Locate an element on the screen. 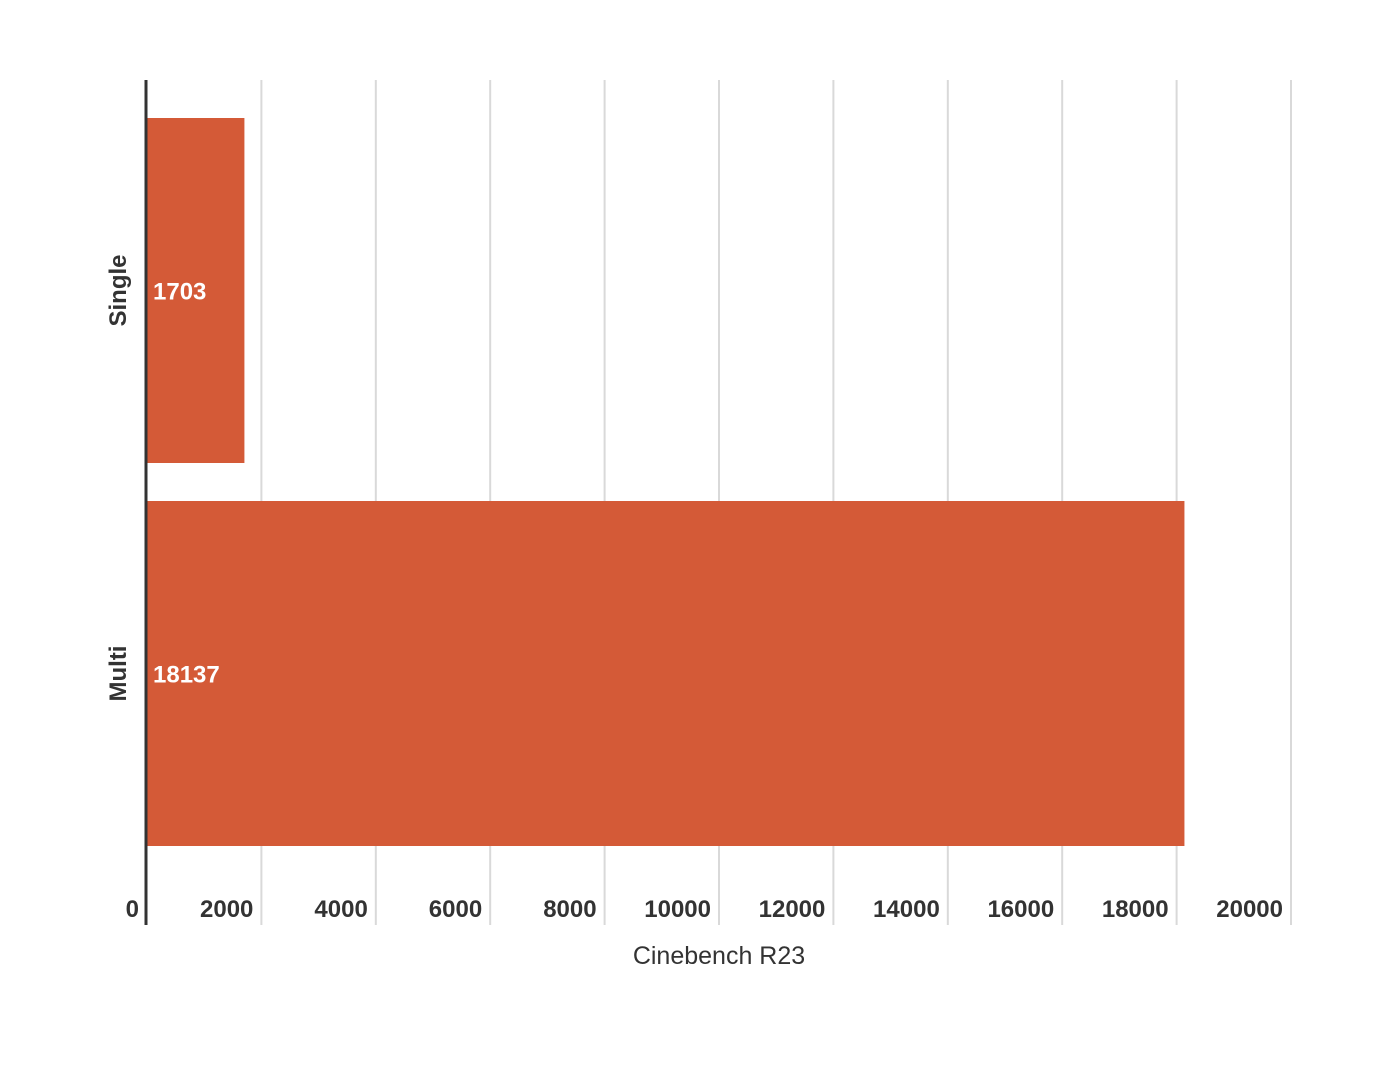 The width and height of the screenshot is (1390, 1065). bar-single is located at coordinates (196, 290).